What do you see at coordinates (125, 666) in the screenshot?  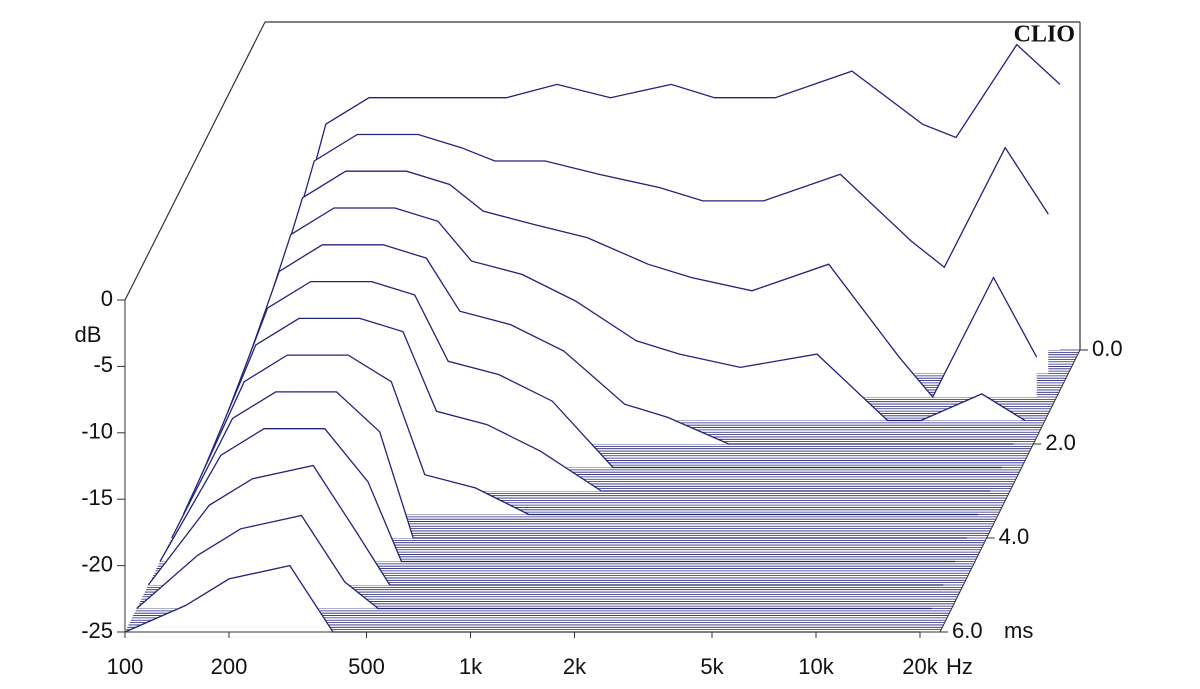 I see `x-tick-label: 100` at bounding box center [125, 666].